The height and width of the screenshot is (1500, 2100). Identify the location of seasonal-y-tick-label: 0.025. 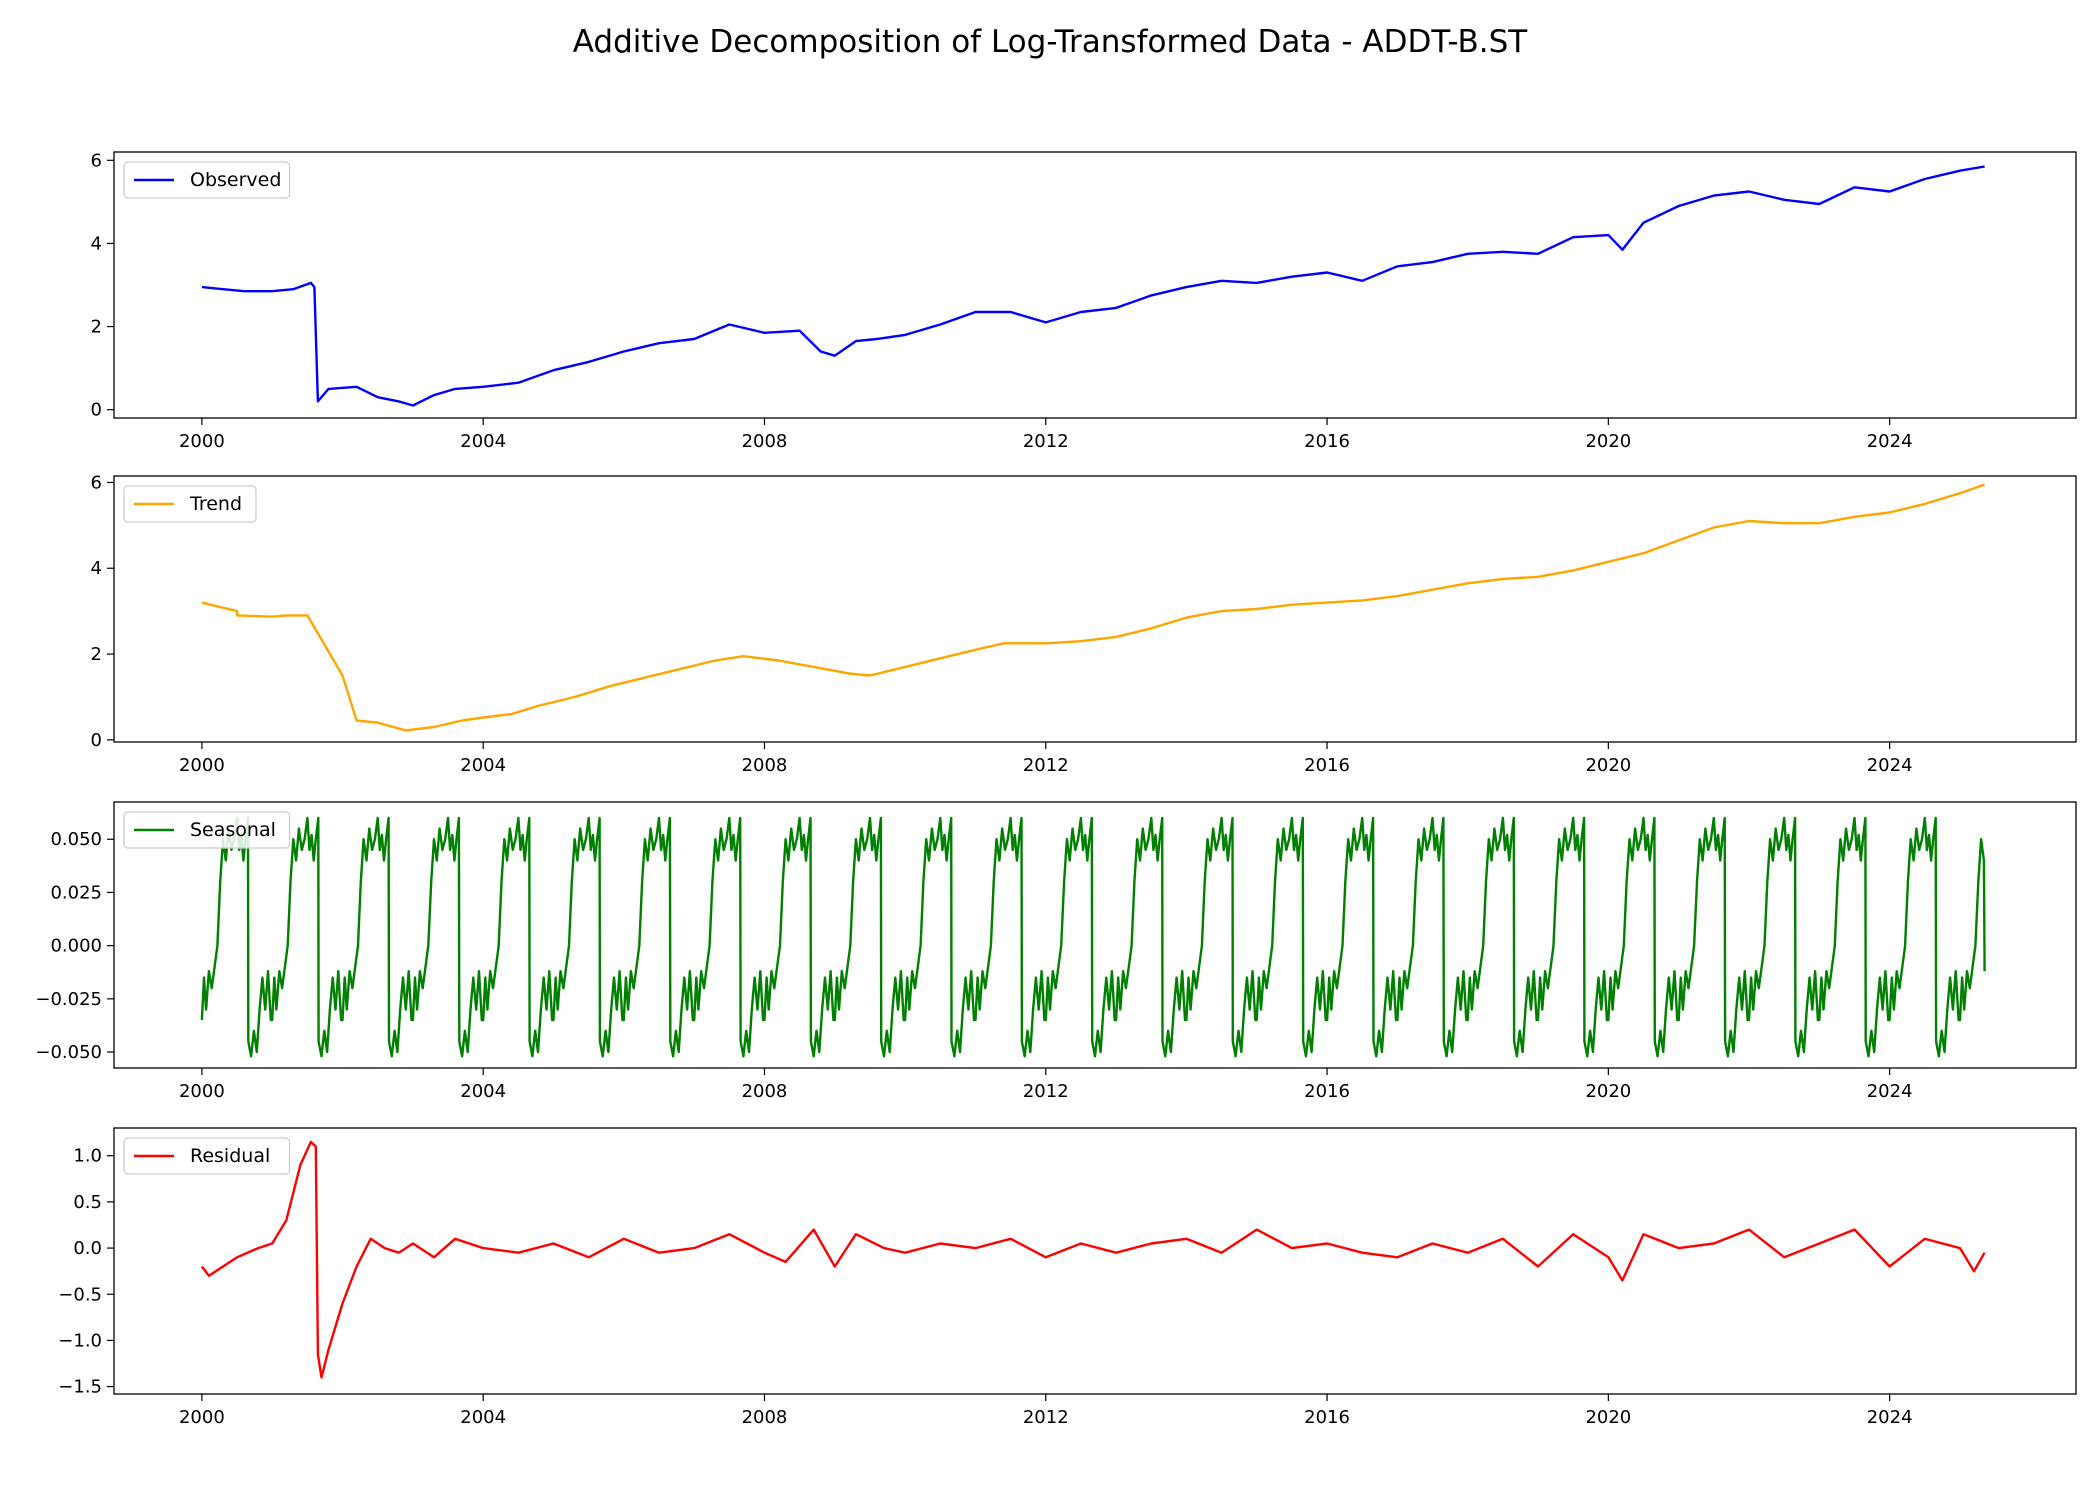
(76, 892).